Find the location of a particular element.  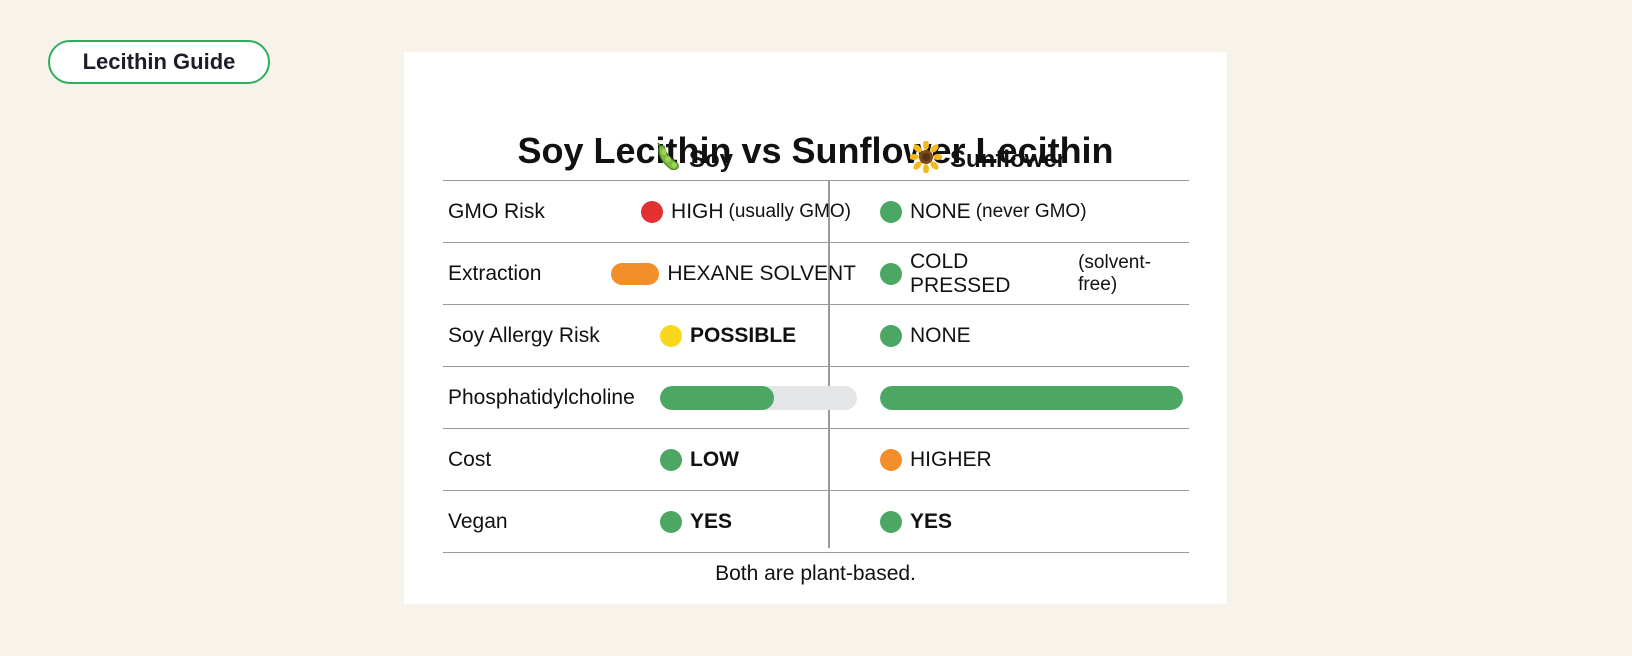

note: (solvent-free) is located at coordinates (1114, 273).